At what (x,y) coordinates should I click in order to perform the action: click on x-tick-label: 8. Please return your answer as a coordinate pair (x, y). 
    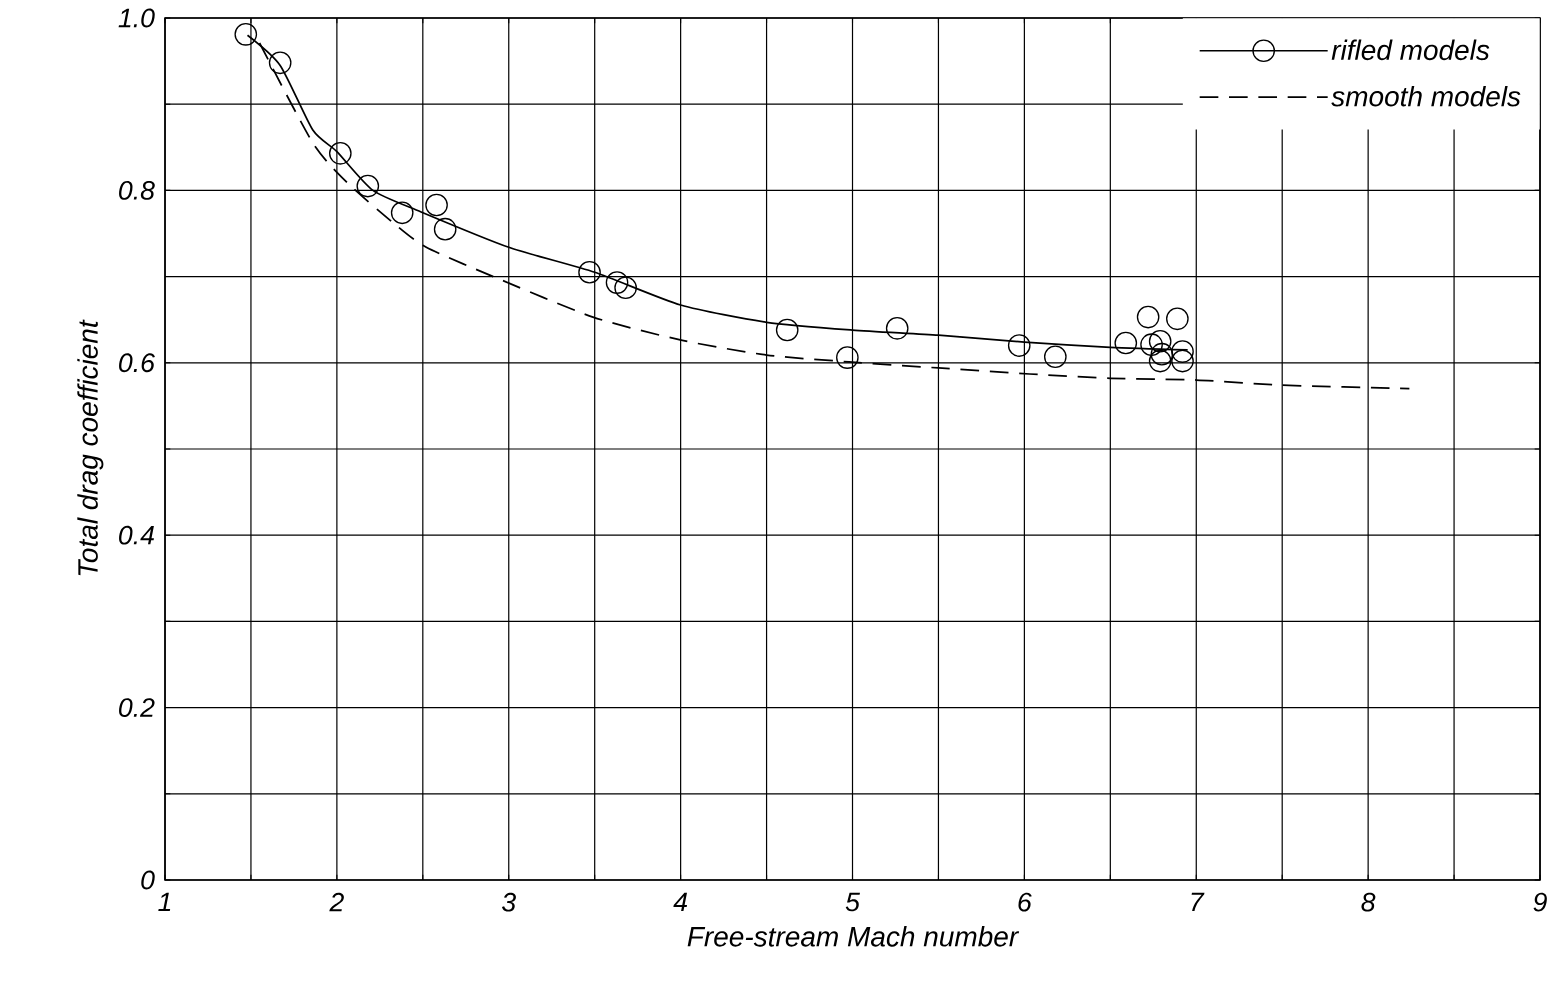
    Looking at the image, I should click on (1368, 902).